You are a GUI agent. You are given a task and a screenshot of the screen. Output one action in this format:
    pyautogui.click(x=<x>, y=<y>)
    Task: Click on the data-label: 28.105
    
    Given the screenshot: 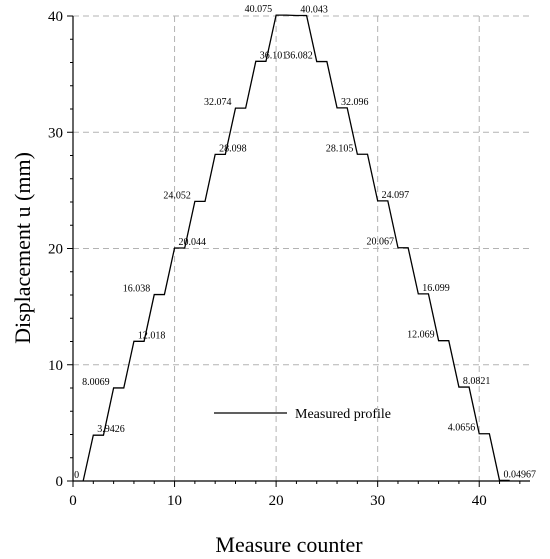 What is the action you would take?
    pyautogui.click(x=340, y=148)
    